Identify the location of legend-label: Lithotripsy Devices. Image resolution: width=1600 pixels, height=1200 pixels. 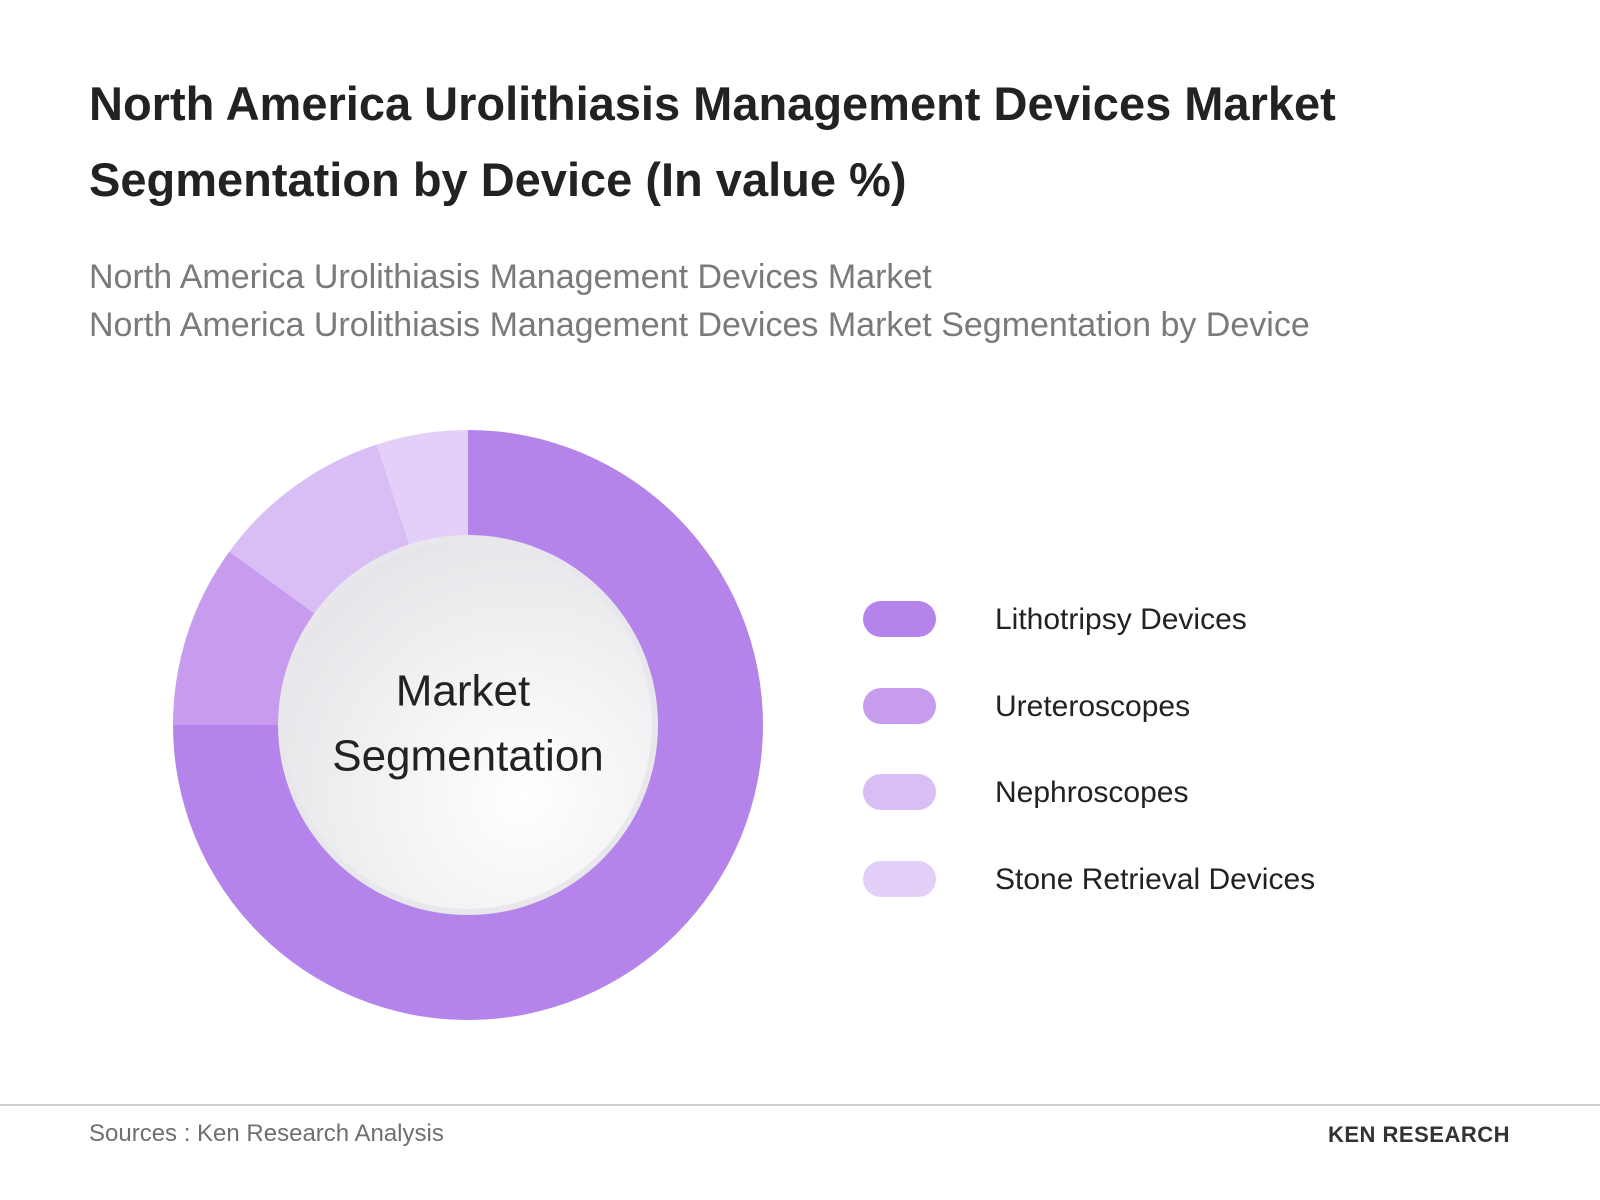
(1121, 619).